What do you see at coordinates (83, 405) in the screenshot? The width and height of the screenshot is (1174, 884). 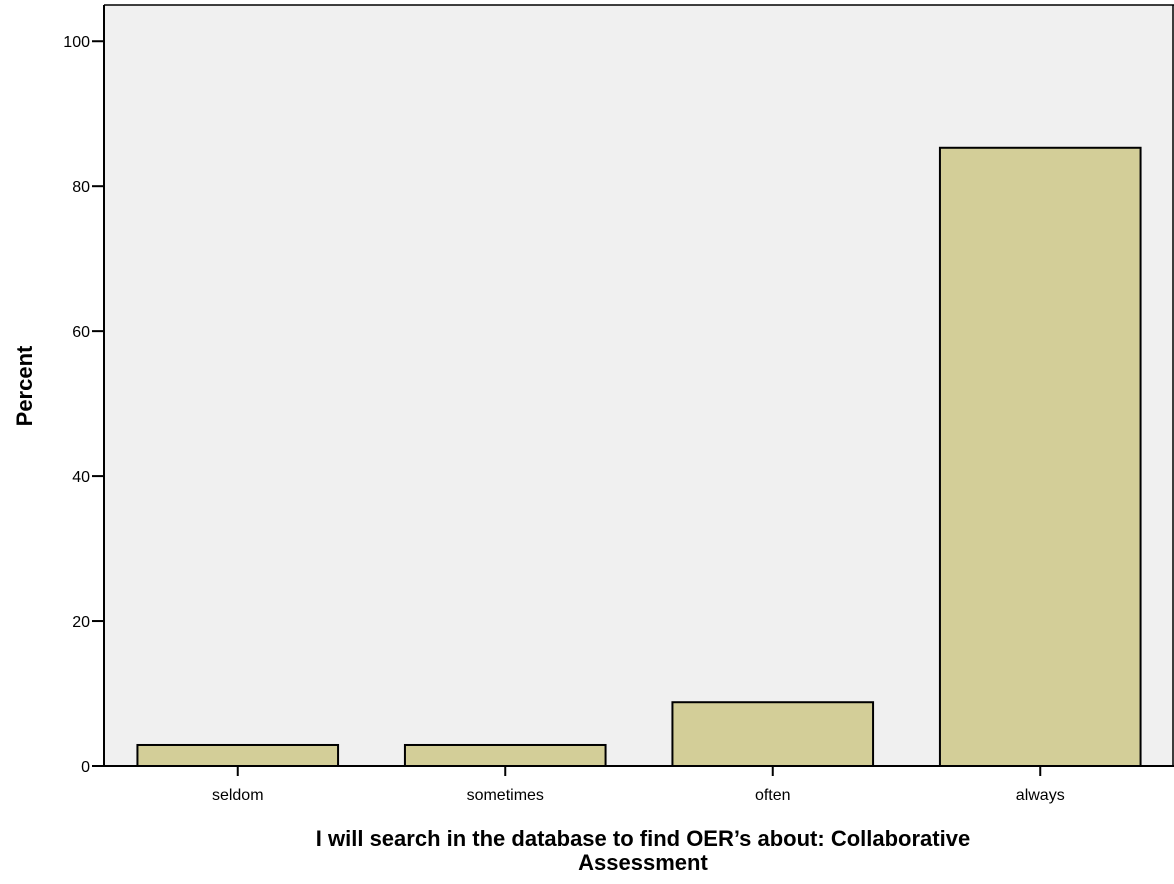 I see `y-ticks-group: 0 20 40 60 80 100` at bounding box center [83, 405].